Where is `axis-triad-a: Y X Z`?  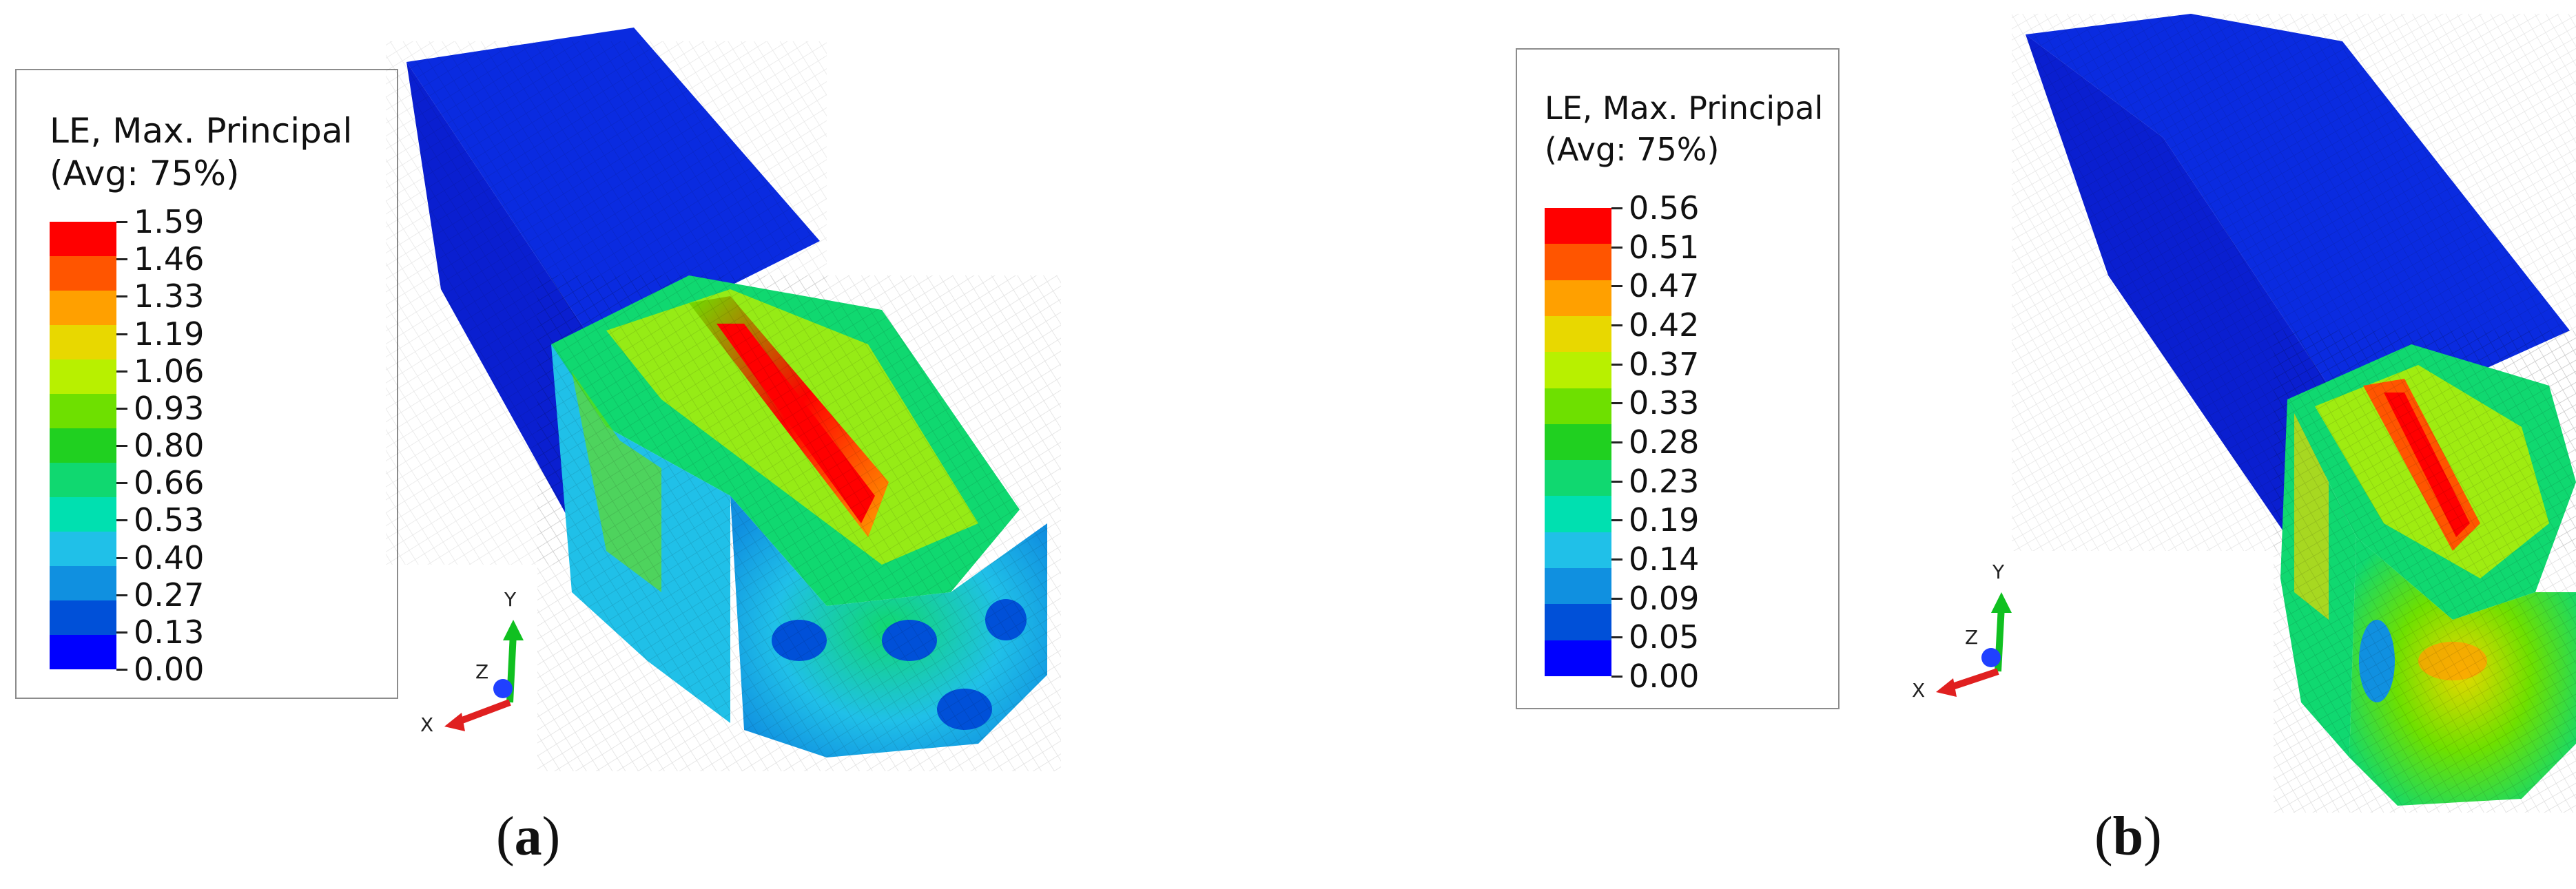 axis-triad-a: Y X Z is located at coordinates (472, 662).